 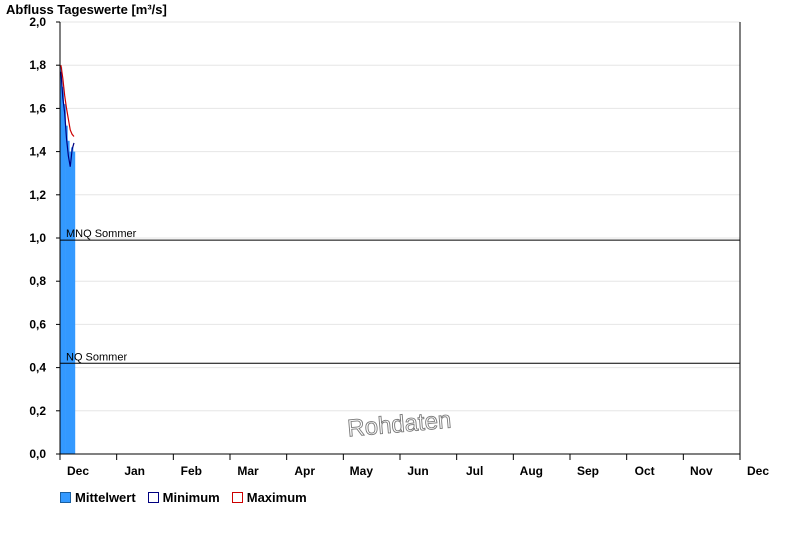 What do you see at coordinates (37, 238) in the screenshot?
I see `y-tick-label: 1,0` at bounding box center [37, 238].